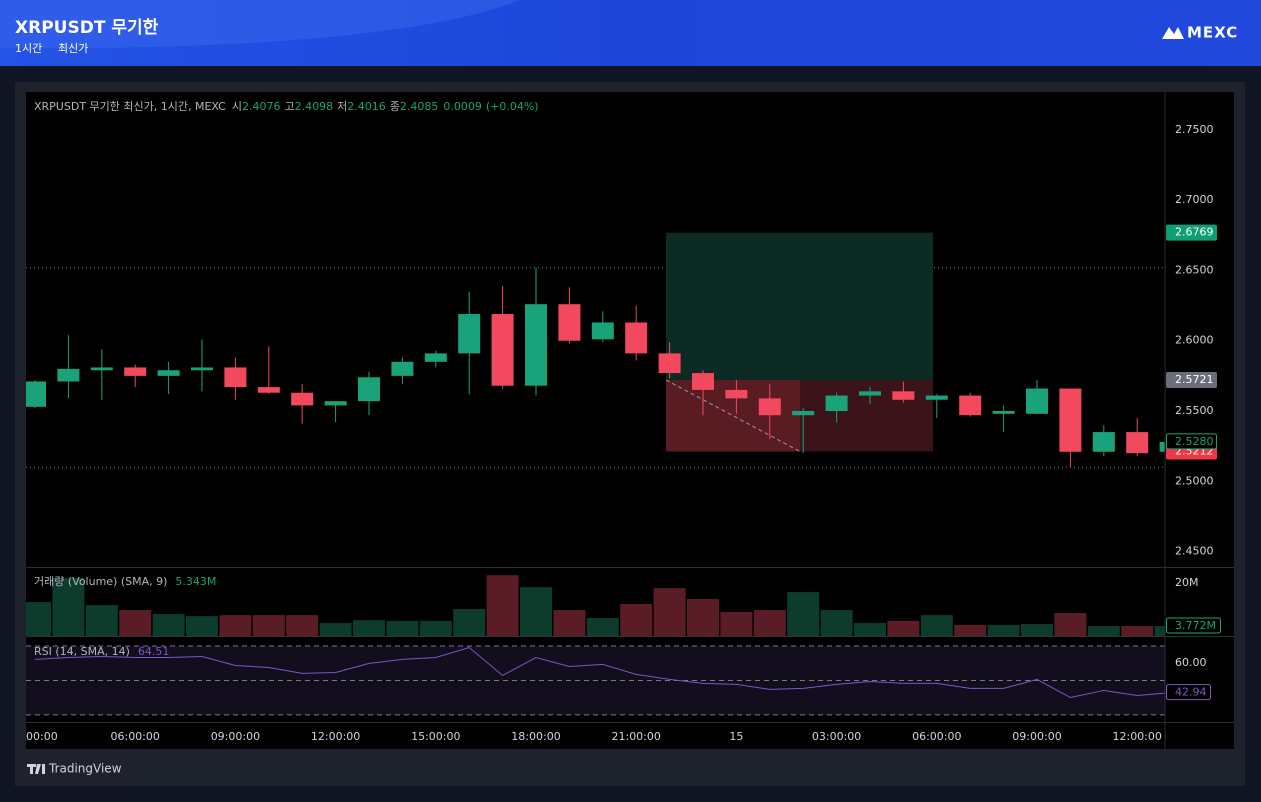  Describe the element at coordinates (1194, 551) in the screenshot. I see `y-tick-label: 2.4500` at that location.